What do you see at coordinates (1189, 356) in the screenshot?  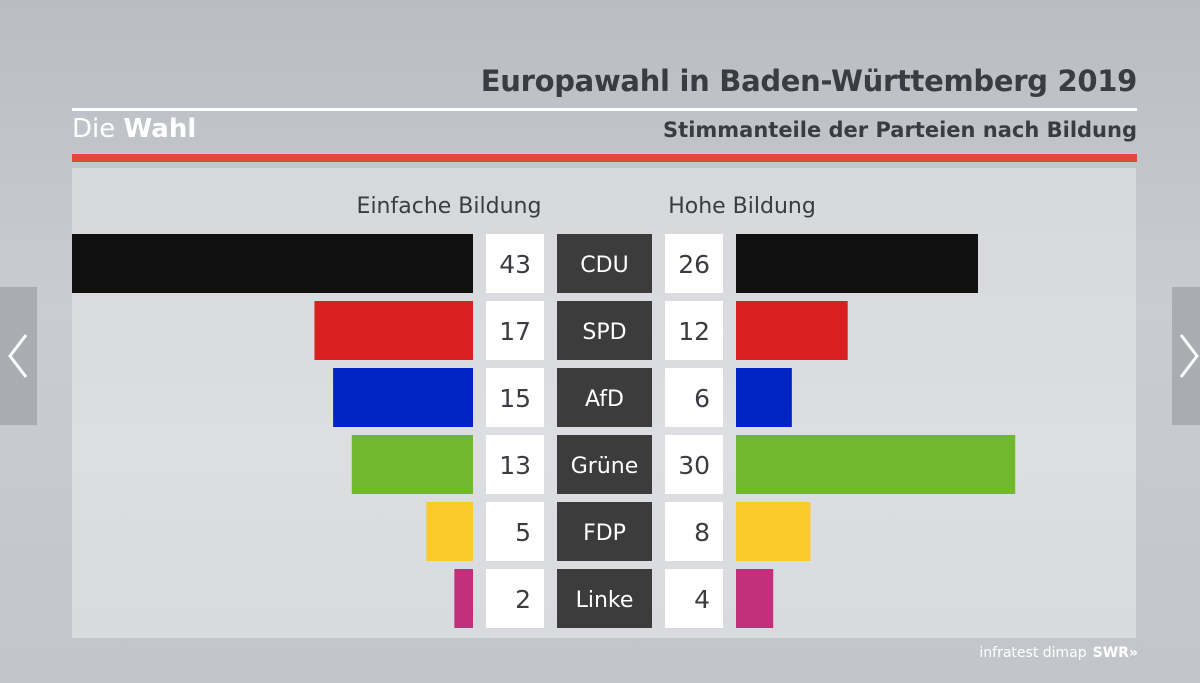 I see `chevron-right-icon` at bounding box center [1189, 356].